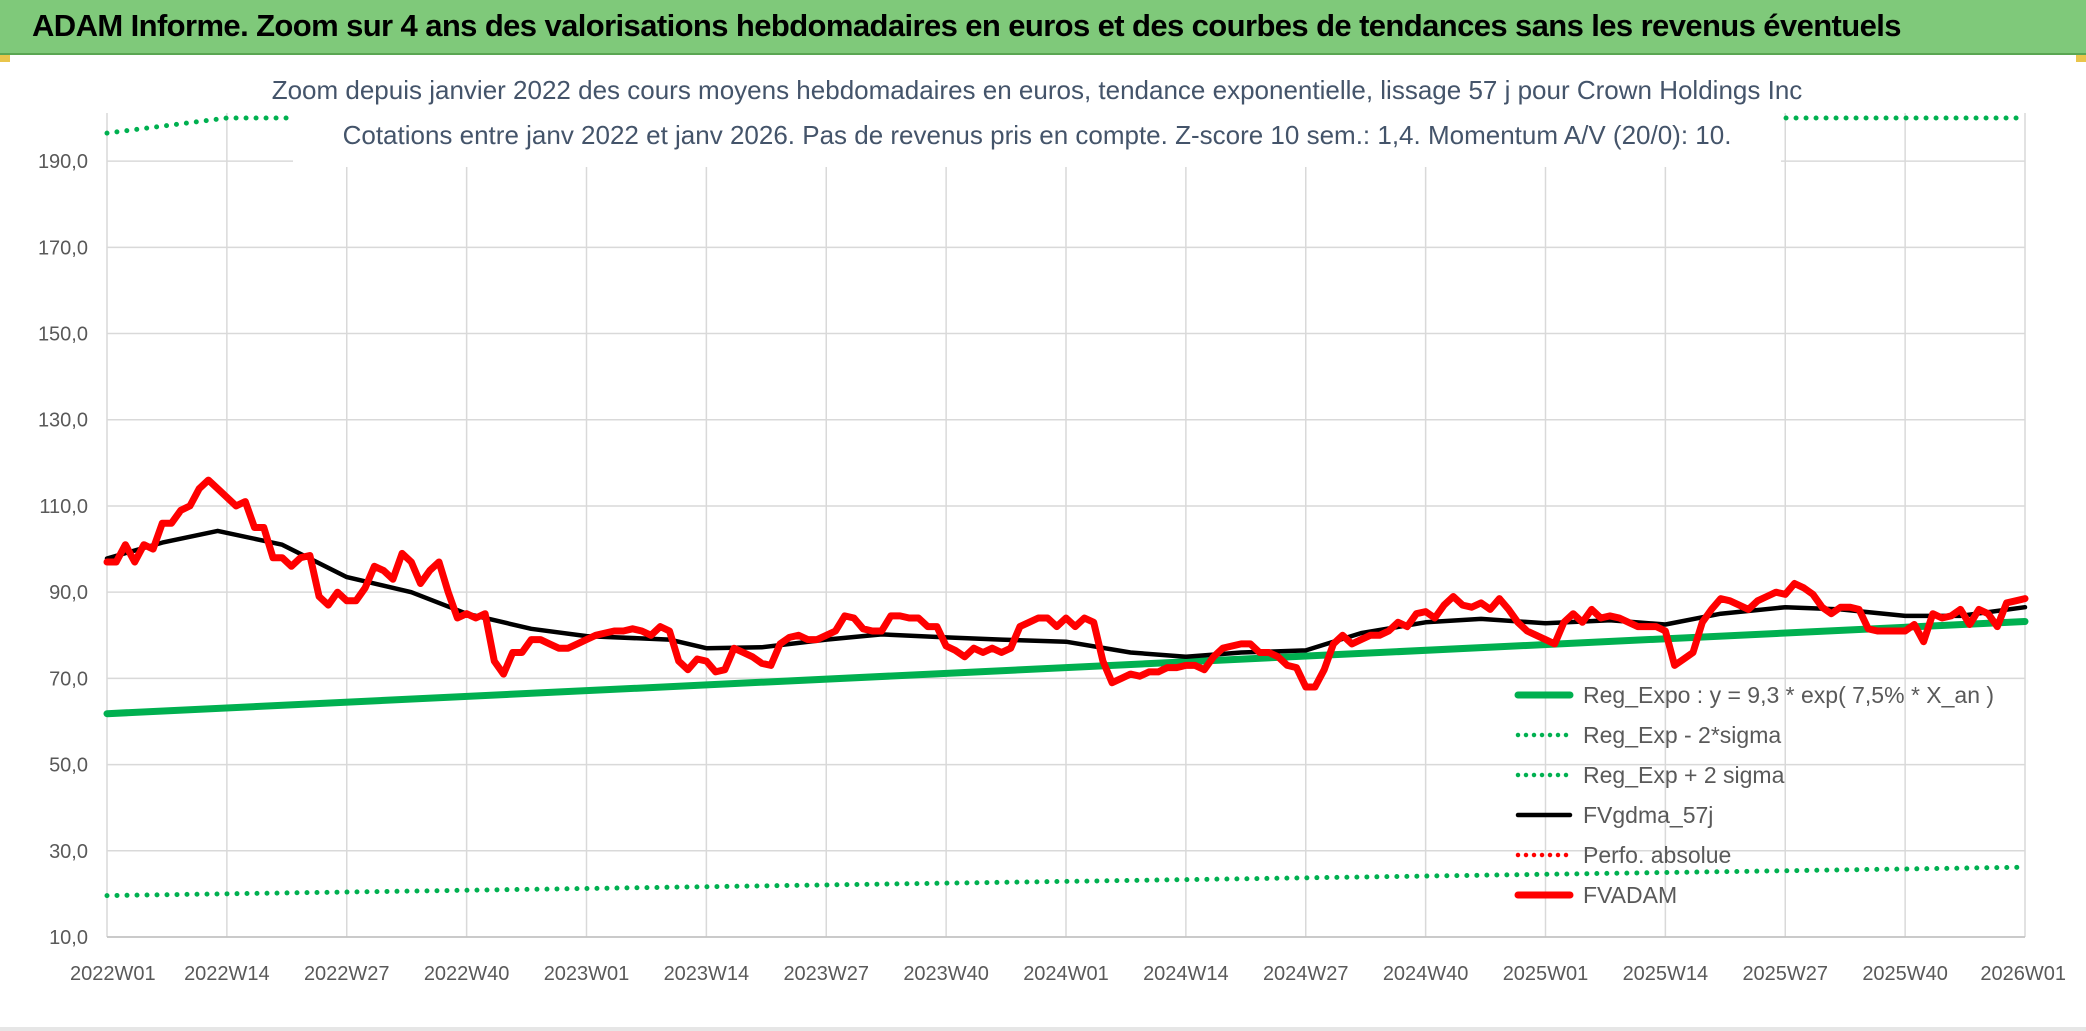 The height and width of the screenshot is (1031, 2086). I want to click on x-tick-label: 2022W40, so click(467, 974).